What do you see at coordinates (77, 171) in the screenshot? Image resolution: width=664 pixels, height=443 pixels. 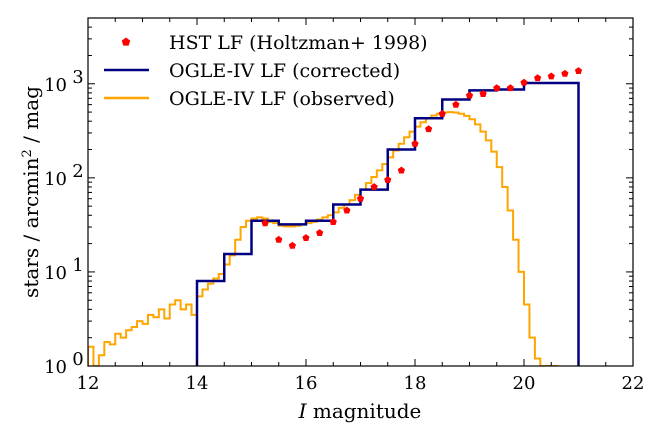 I see `y-tick-exponent: 2` at bounding box center [77, 171].